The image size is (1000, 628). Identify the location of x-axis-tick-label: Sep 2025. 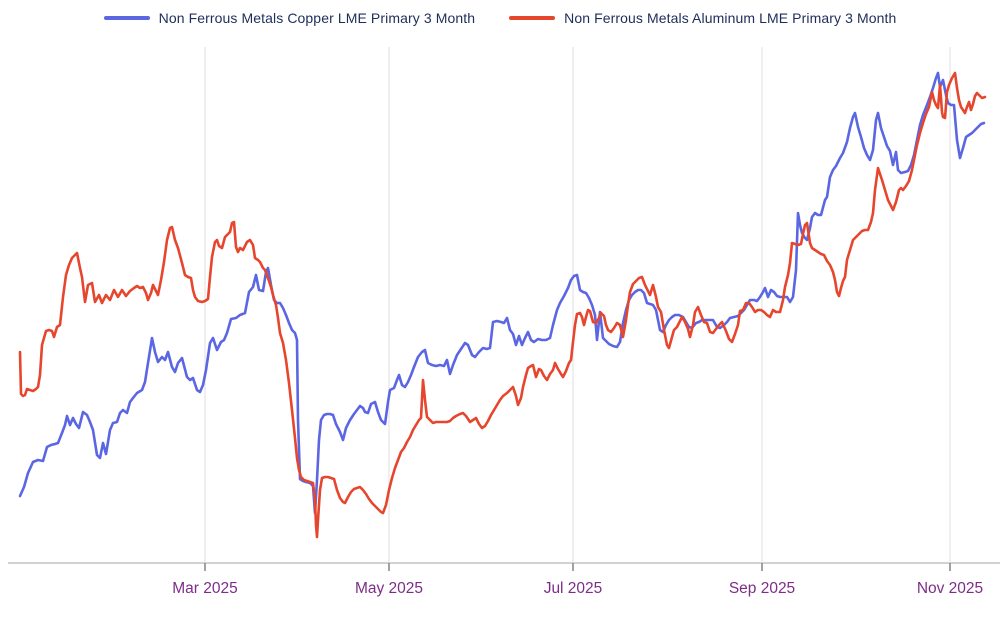
(762, 588).